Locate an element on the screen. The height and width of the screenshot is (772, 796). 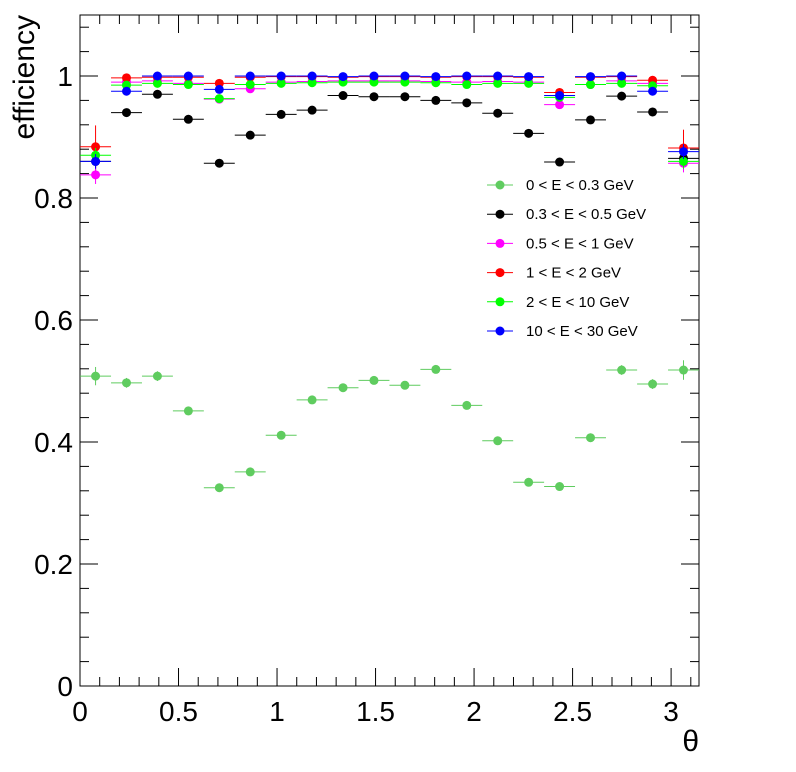
y-tick-label: 1 is located at coordinates (65, 76).